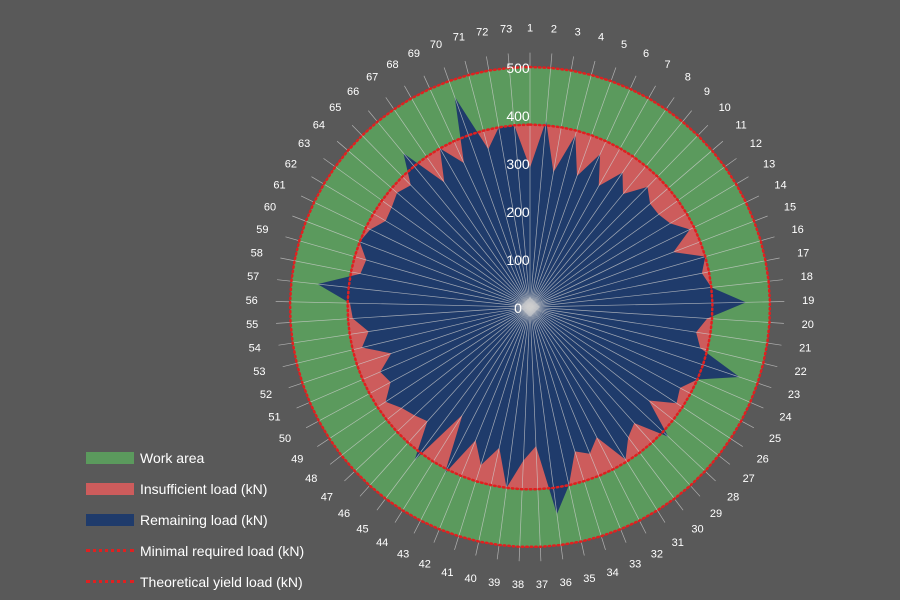 Image resolution: width=900 pixels, height=600 pixels. I want to click on legend-item-theoretical-yield-load: Theoretical yield load (kN), so click(216, 581).